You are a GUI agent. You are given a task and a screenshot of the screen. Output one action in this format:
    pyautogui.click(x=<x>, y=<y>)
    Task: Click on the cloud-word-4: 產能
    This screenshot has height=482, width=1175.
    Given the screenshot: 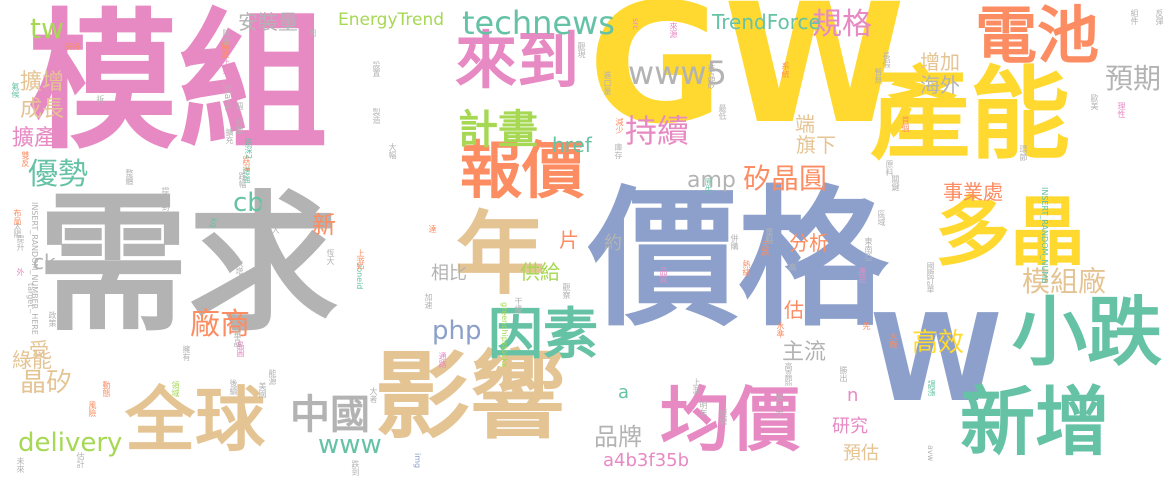 What is the action you would take?
    pyautogui.click(x=970, y=114)
    